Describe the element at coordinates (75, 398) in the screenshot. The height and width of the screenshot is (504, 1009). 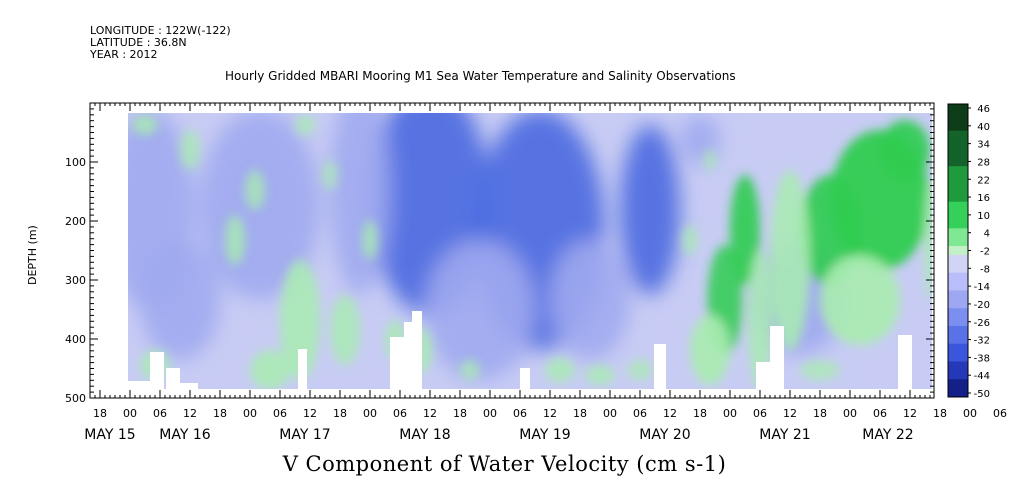
I see `y-tick-label: 500` at that location.